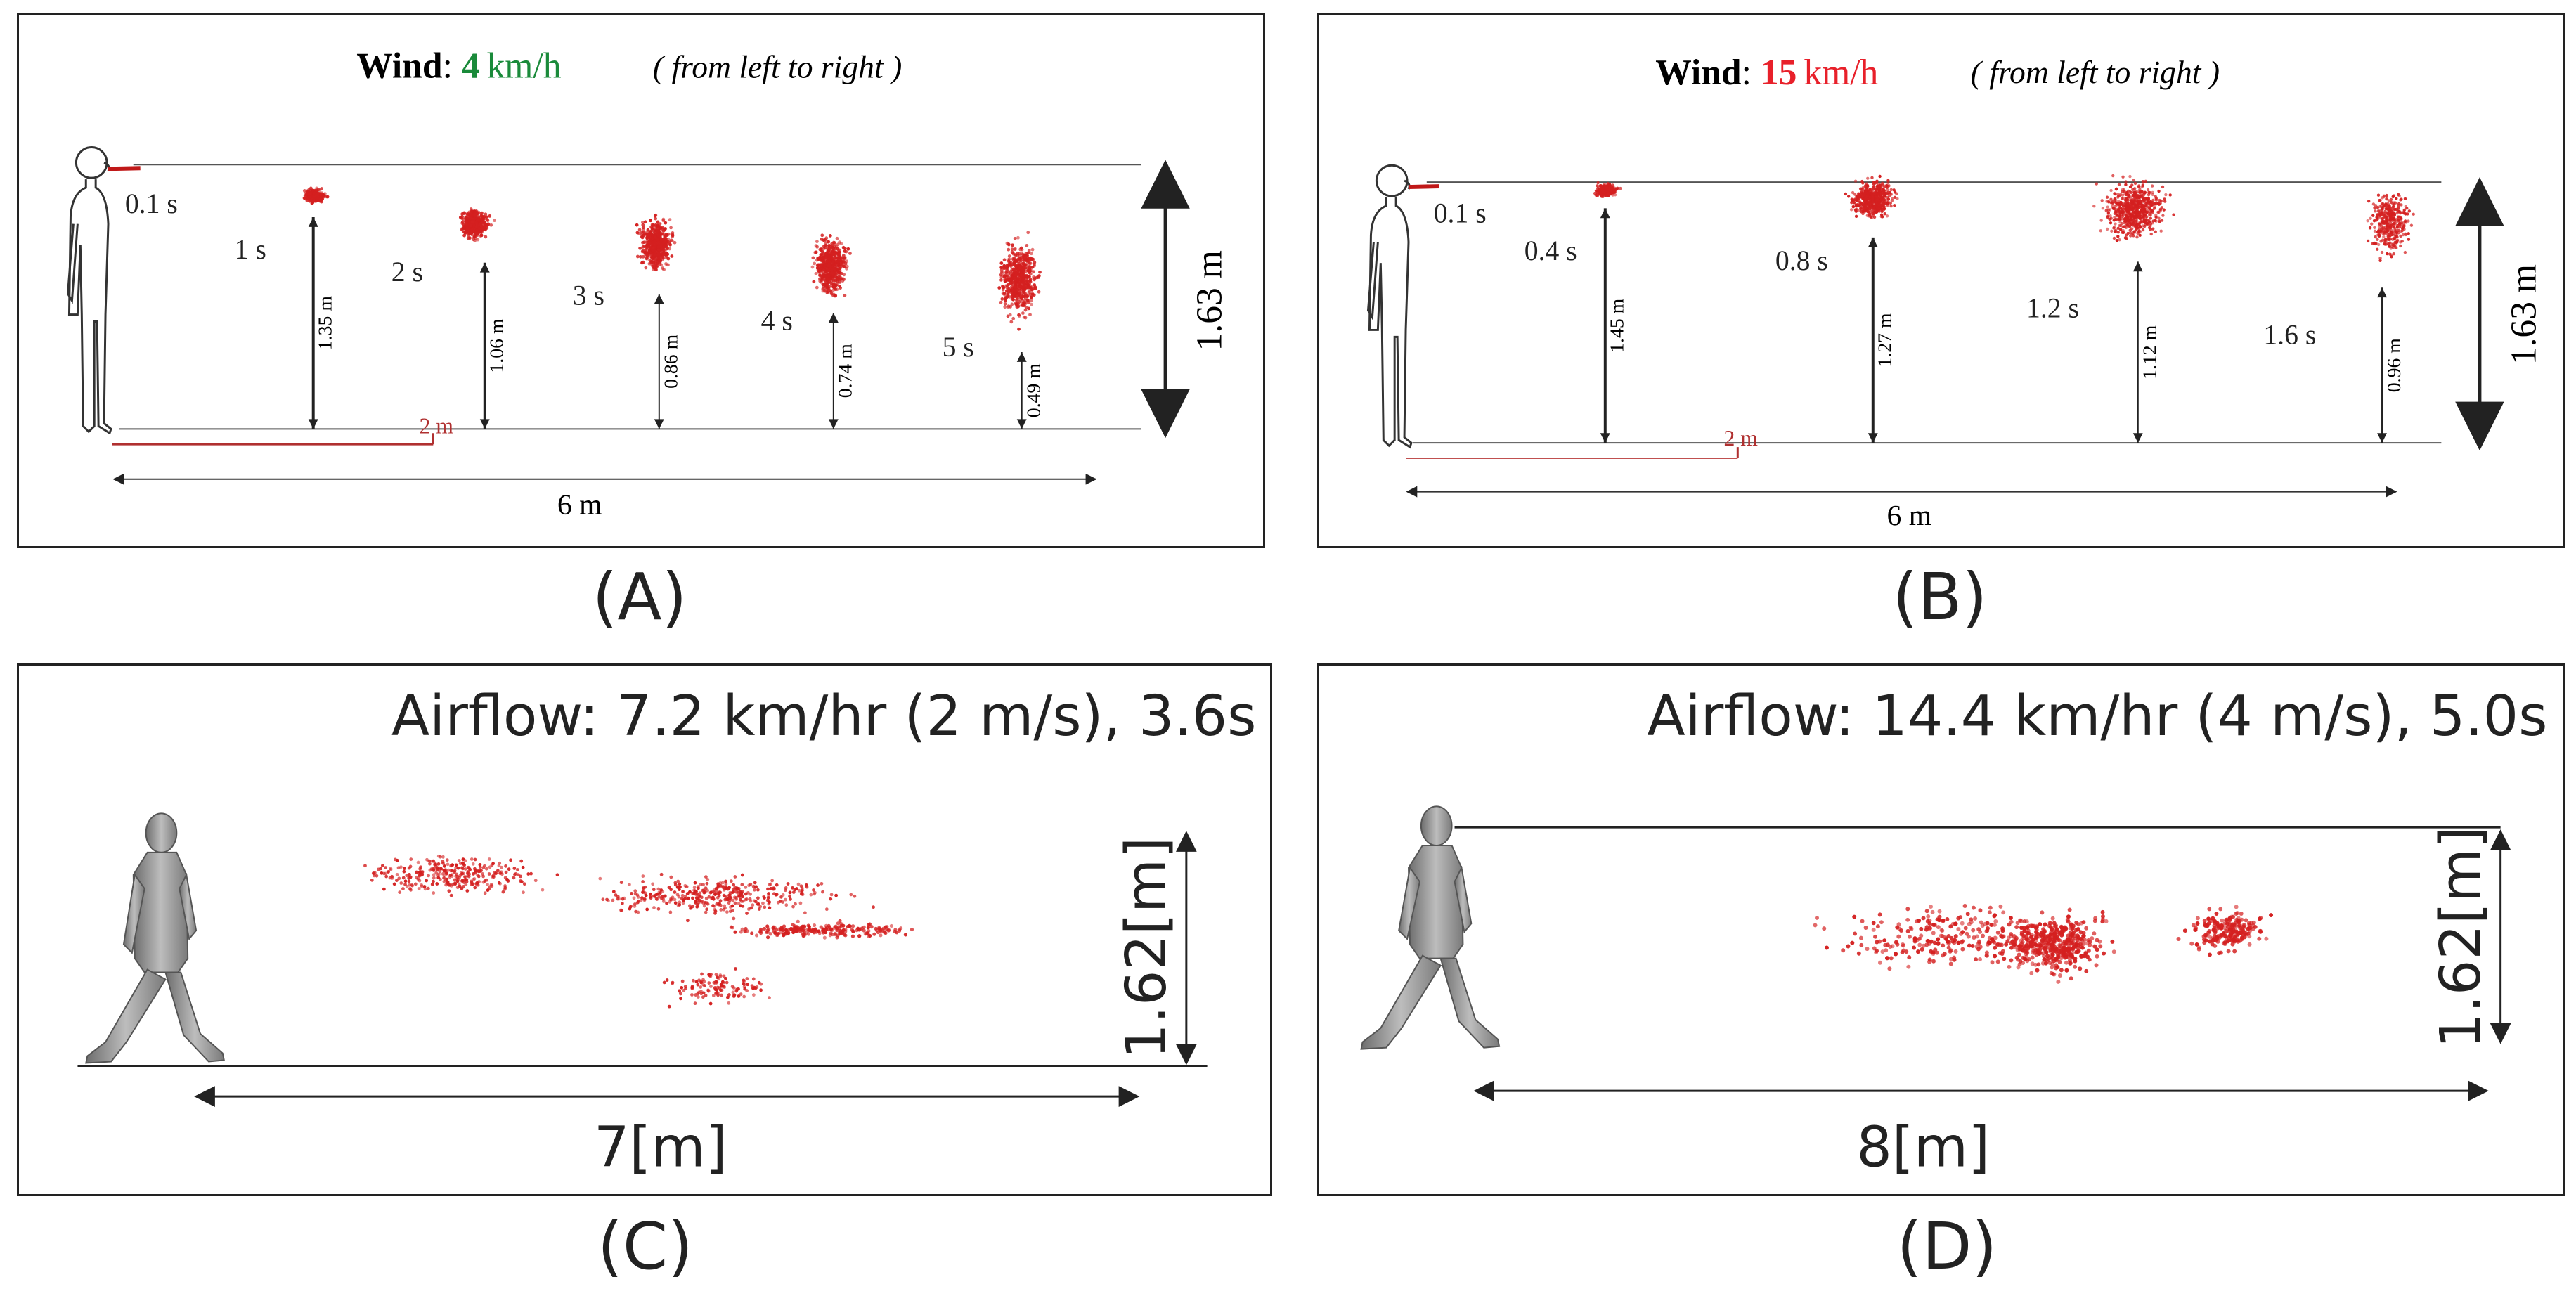 The image size is (2576, 1303). What do you see at coordinates (824, 715) in the screenshot?
I see `panel-c-title: Airflow: 7.2 km/hr (2 m/s), 3.6s` at bounding box center [824, 715].